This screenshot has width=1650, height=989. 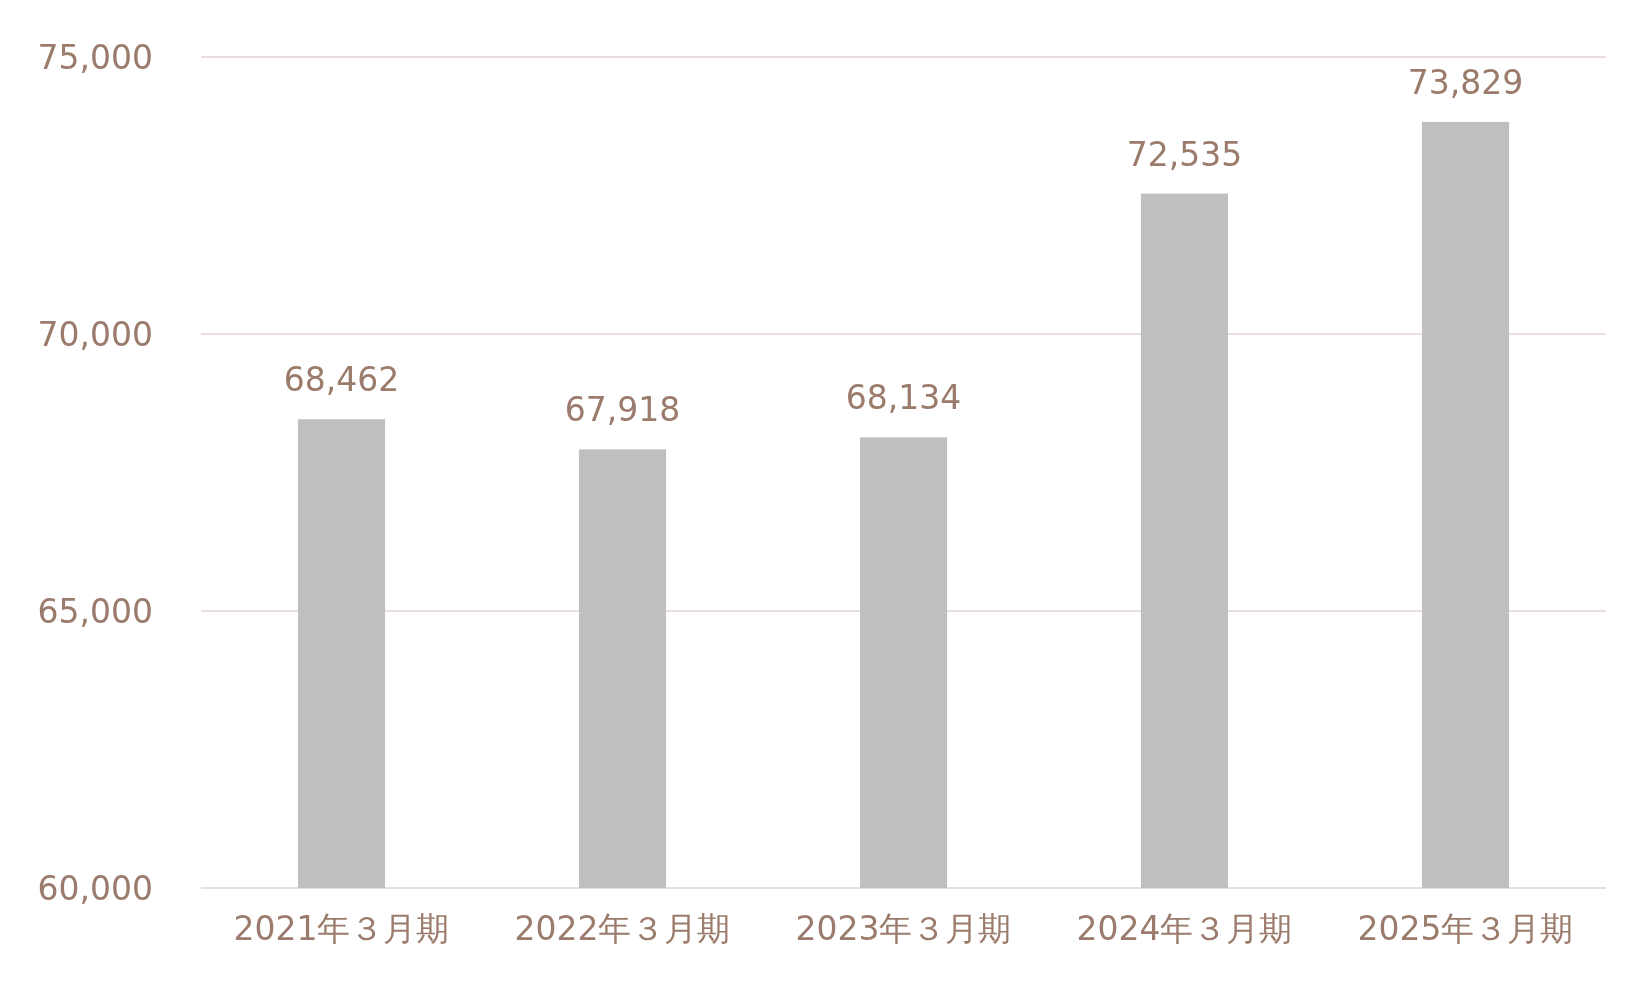 I want to click on data-label: 68,462, so click(x=341, y=380).